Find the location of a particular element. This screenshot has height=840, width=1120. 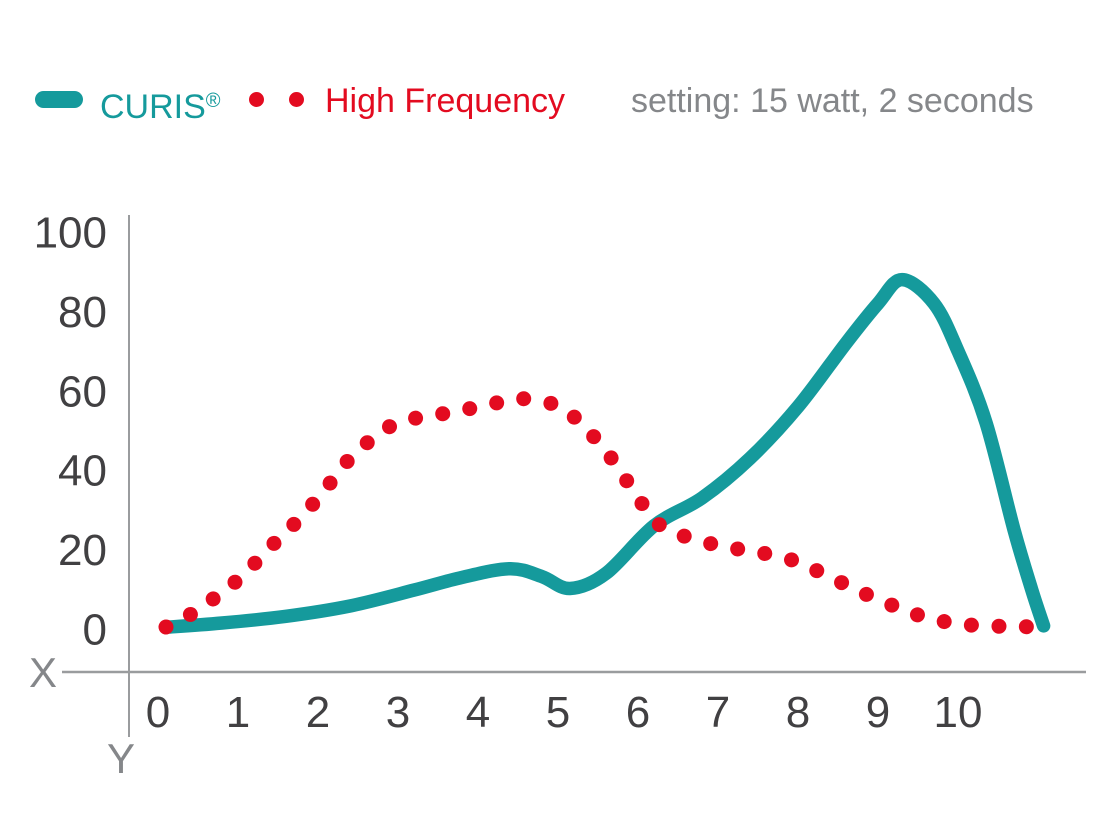

x-tick-label: 9 is located at coordinates (878, 712).